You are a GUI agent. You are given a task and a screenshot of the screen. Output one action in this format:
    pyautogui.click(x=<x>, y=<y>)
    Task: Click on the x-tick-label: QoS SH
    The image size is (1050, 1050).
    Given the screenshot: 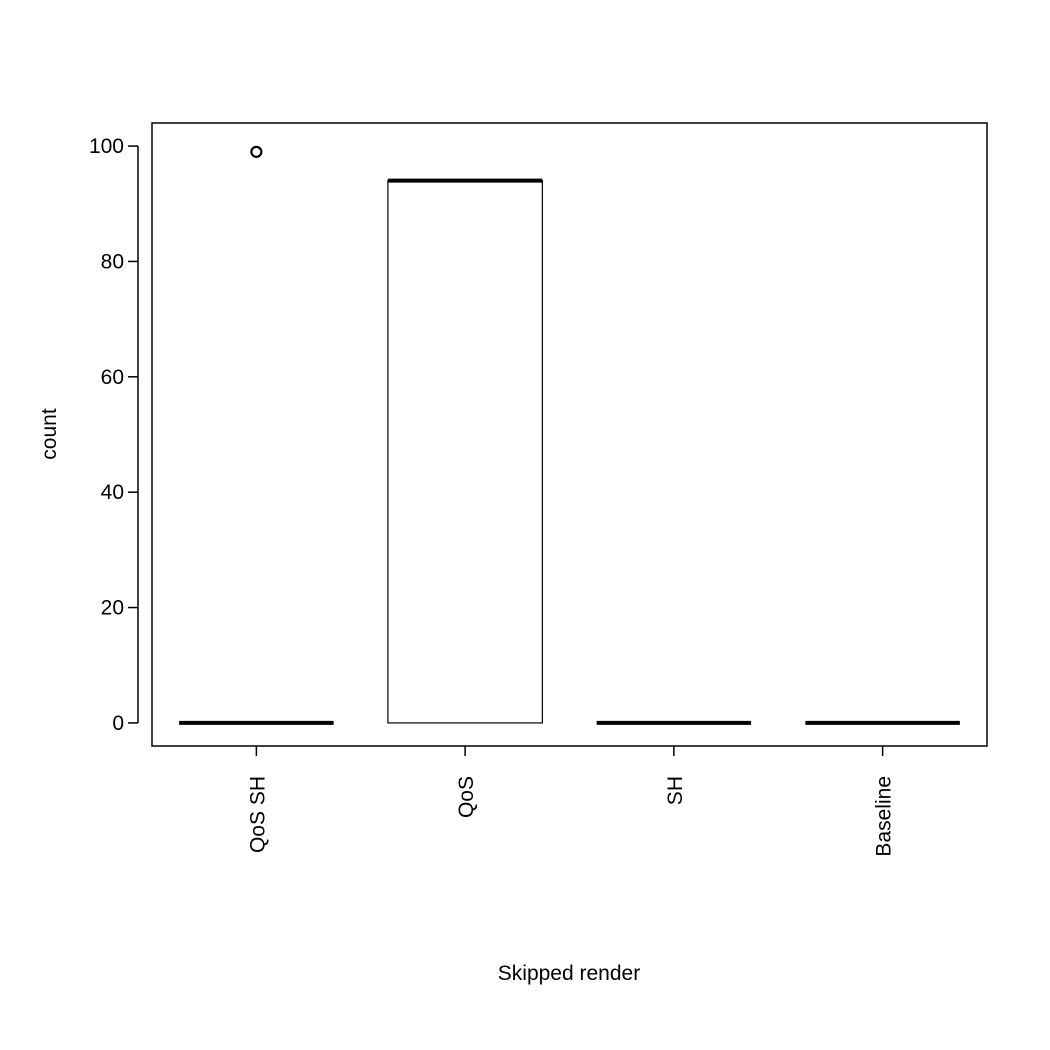 What is the action you would take?
    pyautogui.click(x=257, y=814)
    